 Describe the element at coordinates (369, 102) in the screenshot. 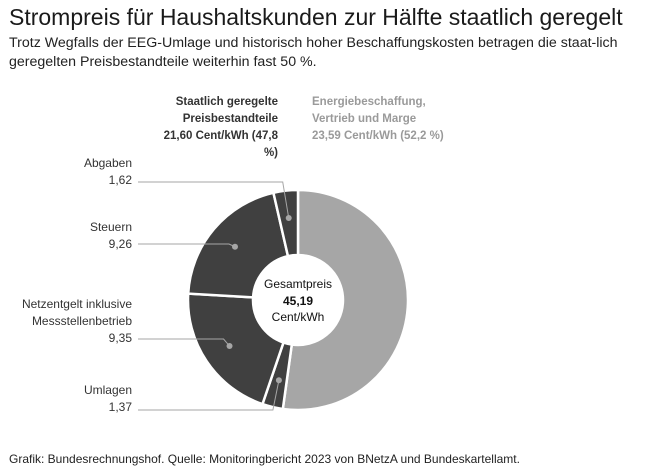

I see `market-group-line-1: Energiebeschaffung,` at that location.